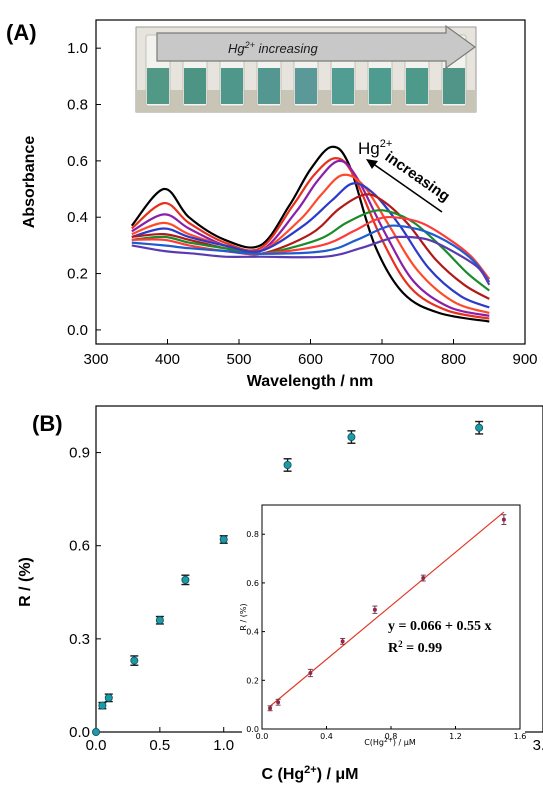  What do you see at coordinates (455, 736) in the screenshot?
I see `x-tick-label: 1.2` at bounding box center [455, 736].